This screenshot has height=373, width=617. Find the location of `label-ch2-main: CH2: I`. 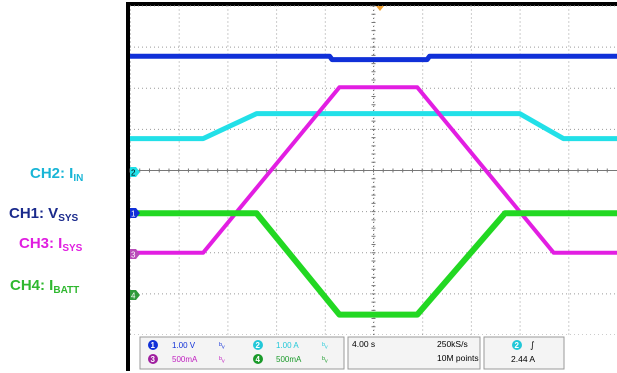

label-ch2-main: CH2: I is located at coordinates (52, 173).